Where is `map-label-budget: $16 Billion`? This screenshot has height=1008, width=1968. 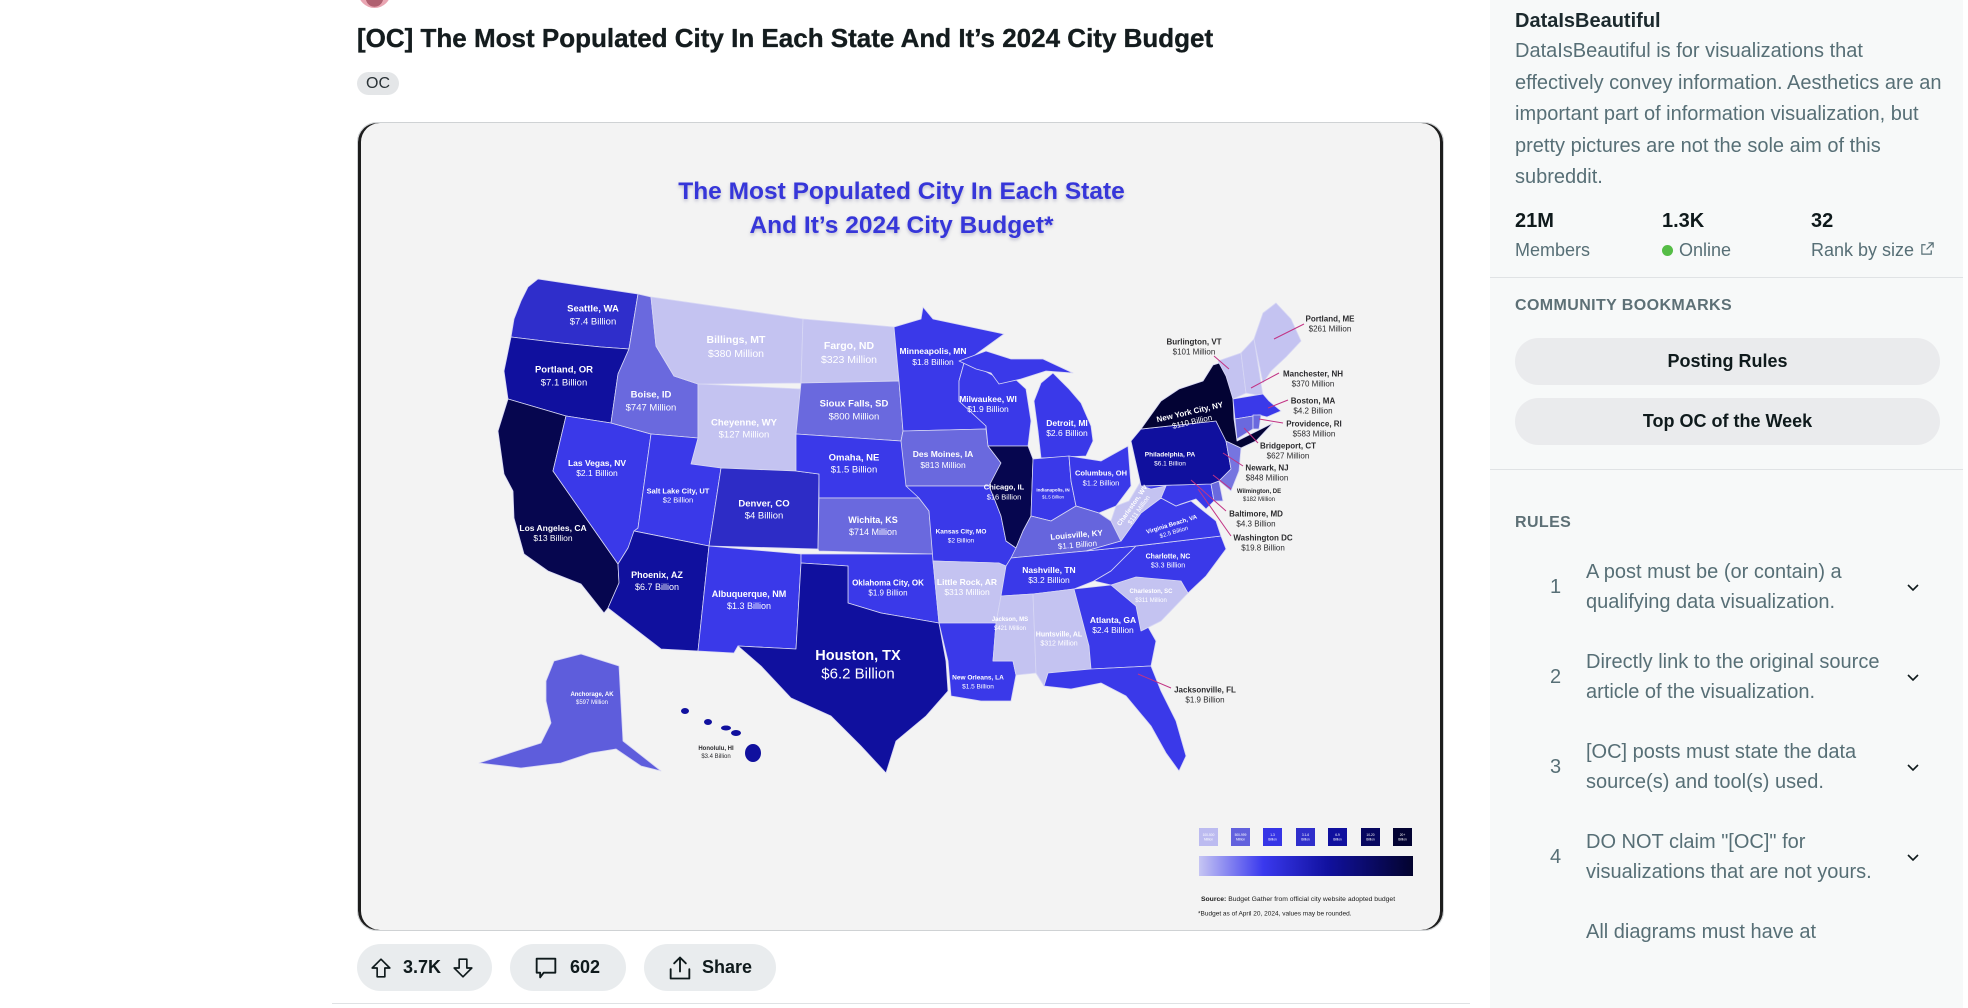
map-label-budget: $16 Billion is located at coordinates (1004, 497).